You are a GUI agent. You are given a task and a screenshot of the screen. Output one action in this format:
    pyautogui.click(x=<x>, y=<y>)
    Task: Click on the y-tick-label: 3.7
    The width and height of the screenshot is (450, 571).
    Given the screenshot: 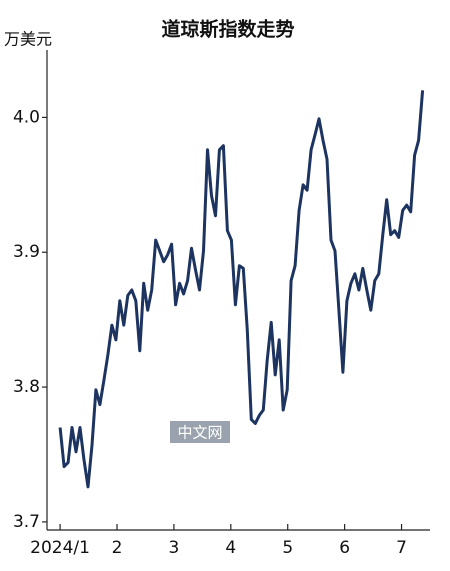 What is the action you would take?
    pyautogui.click(x=26, y=522)
    